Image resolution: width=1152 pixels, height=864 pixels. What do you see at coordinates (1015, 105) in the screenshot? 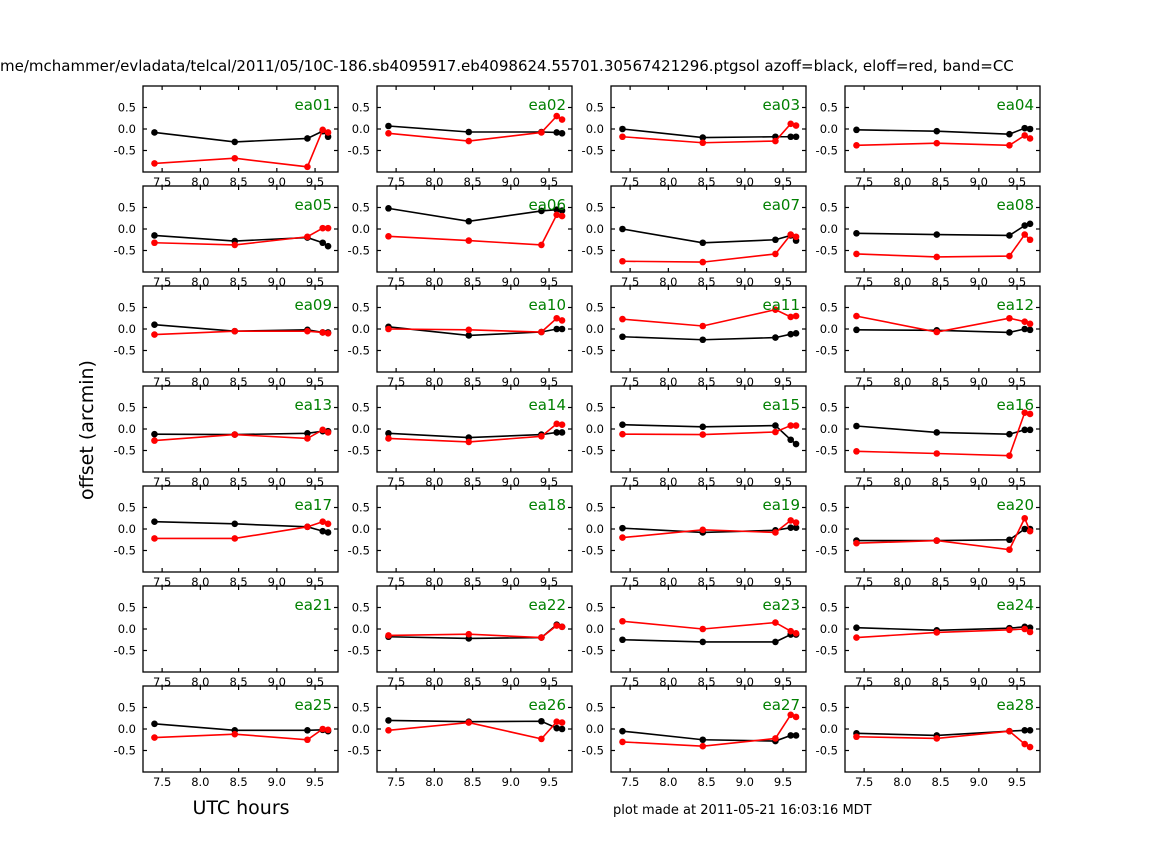
I see `antenna-label: ea04` at bounding box center [1015, 105].